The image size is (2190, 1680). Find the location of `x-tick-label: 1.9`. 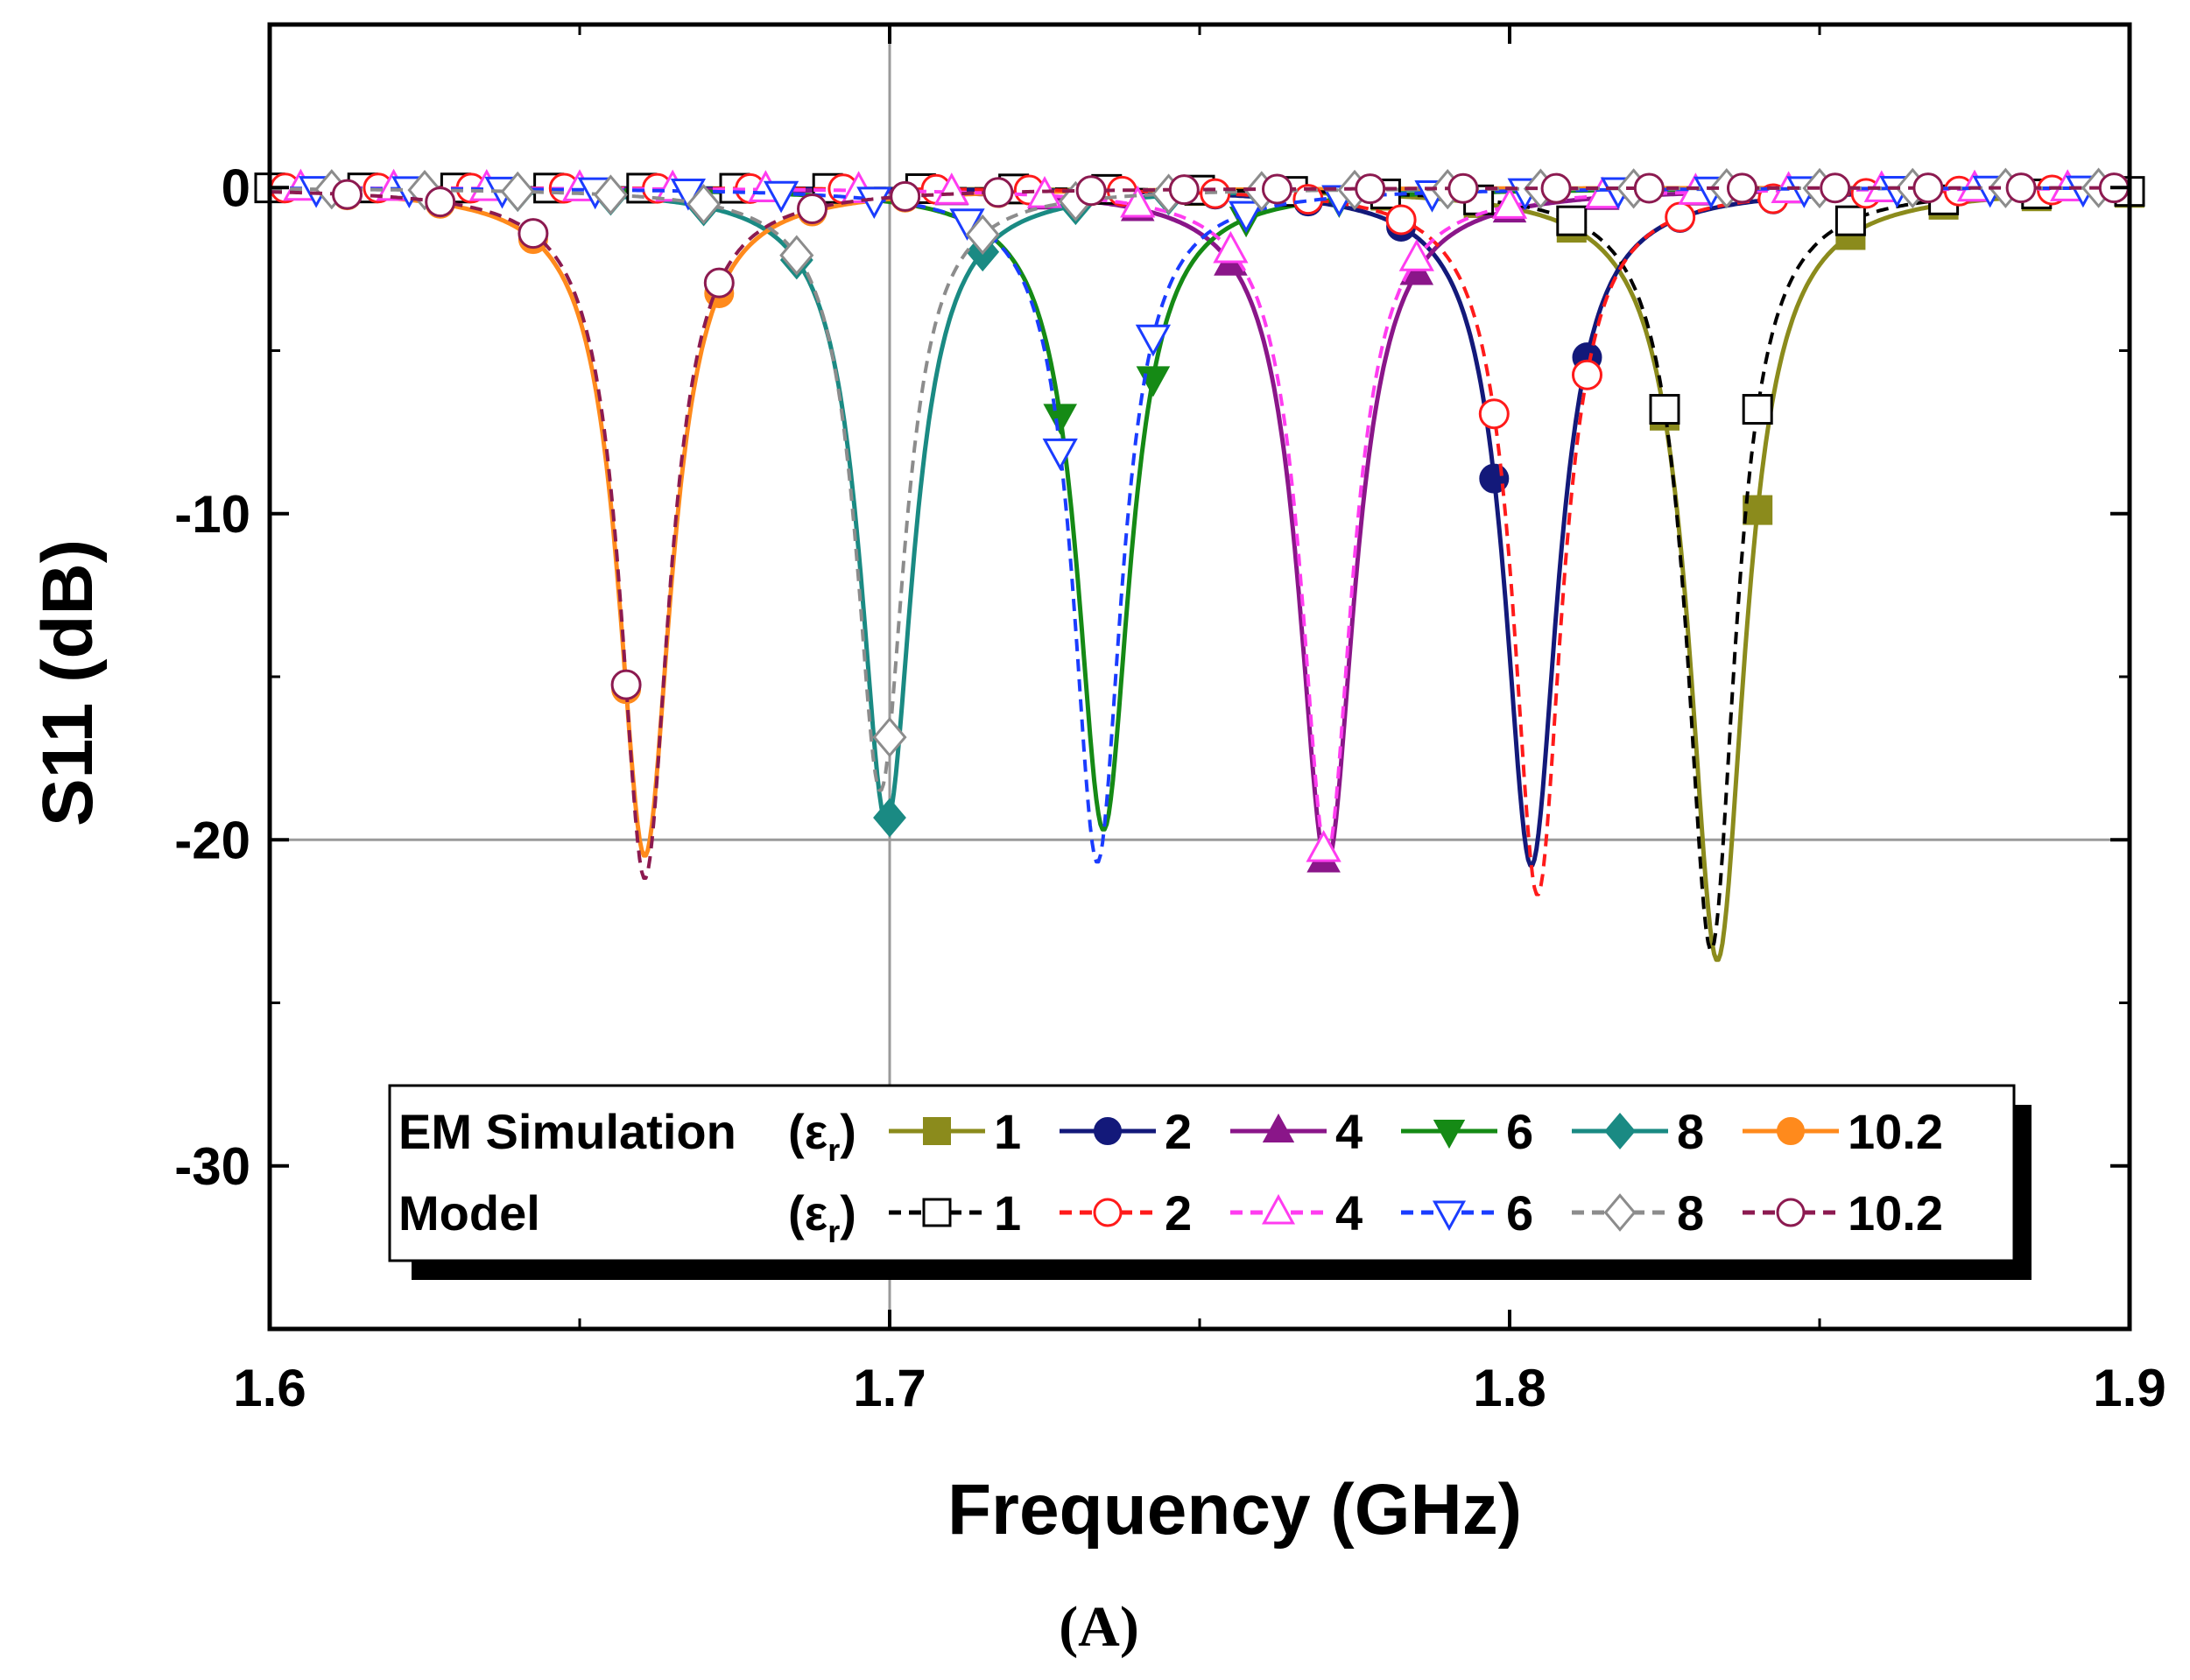

x-tick-label: 1.9 is located at coordinates (2129, 1388).